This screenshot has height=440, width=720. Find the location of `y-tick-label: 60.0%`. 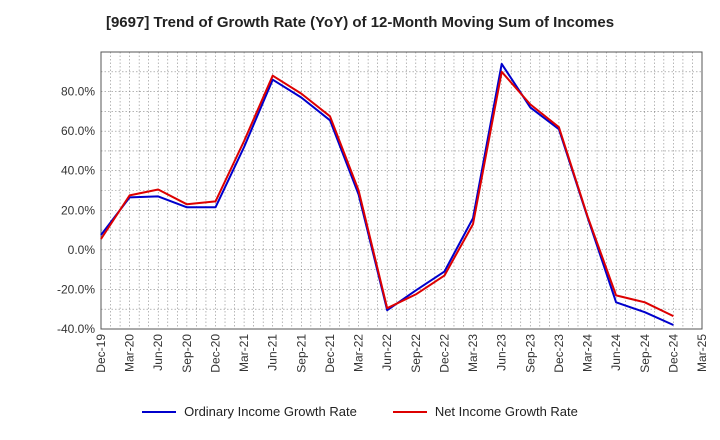

y-tick-label: 60.0% is located at coordinates (78, 131).